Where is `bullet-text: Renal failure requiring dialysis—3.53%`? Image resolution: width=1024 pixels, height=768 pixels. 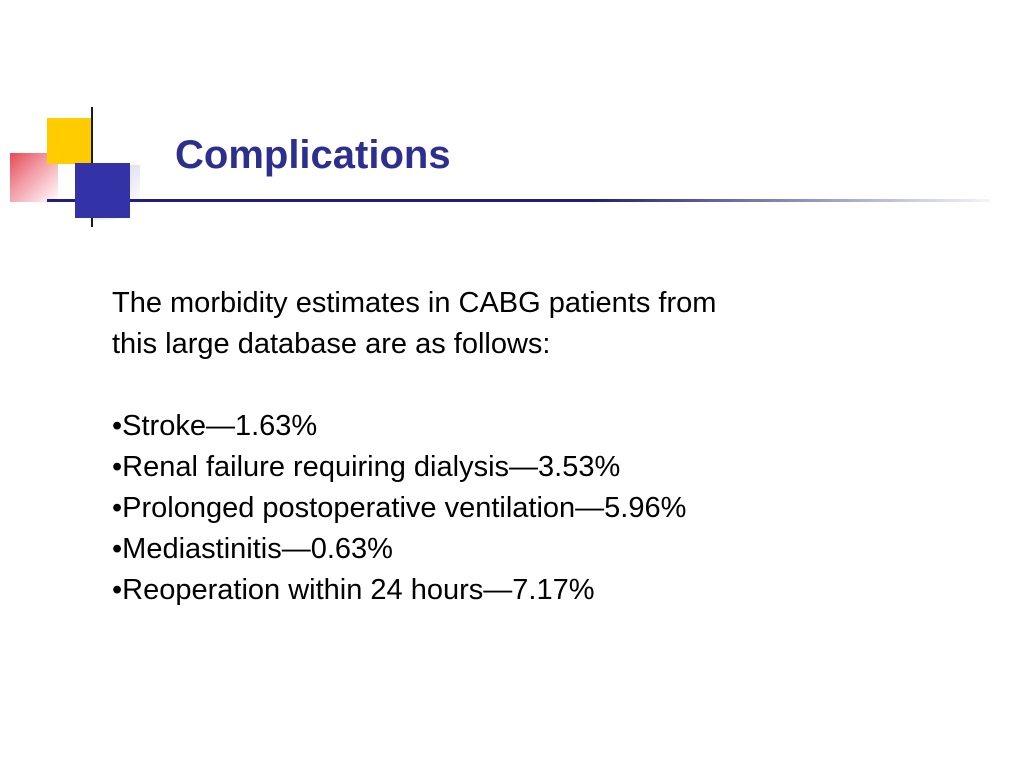
bullet-text: Renal failure requiring dialysis—3.53% is located at coordinates (371, 467).